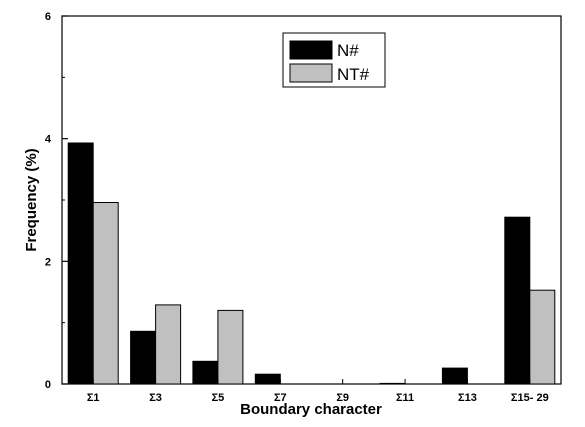 The width and height of the screenshot is (585, 427). Describe the element at coordinates (93, 398) in the screenshot. I see `x-tick-label: Σ1` at that location.